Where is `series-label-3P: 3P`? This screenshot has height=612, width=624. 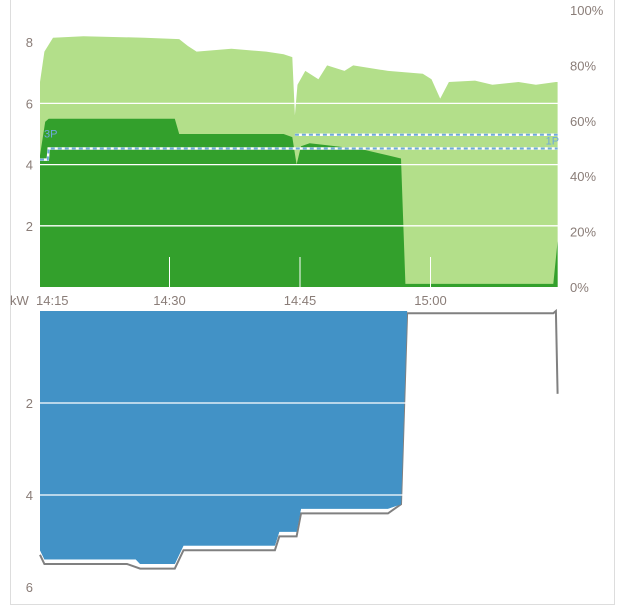
series-label-3P: 3P is located at coordinates (50, 135).